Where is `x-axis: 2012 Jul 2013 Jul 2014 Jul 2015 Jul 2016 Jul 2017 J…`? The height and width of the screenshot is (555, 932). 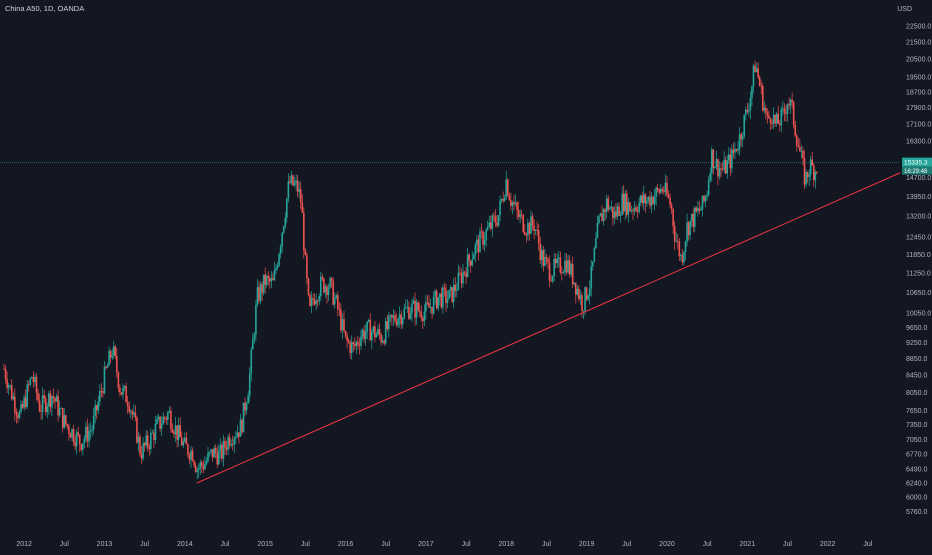 x-axis: 2012 Jul 2013 Jul 2014 Jul 2015 Jul 2016 Jul 2017 J… is located at coordinates (444, 544).